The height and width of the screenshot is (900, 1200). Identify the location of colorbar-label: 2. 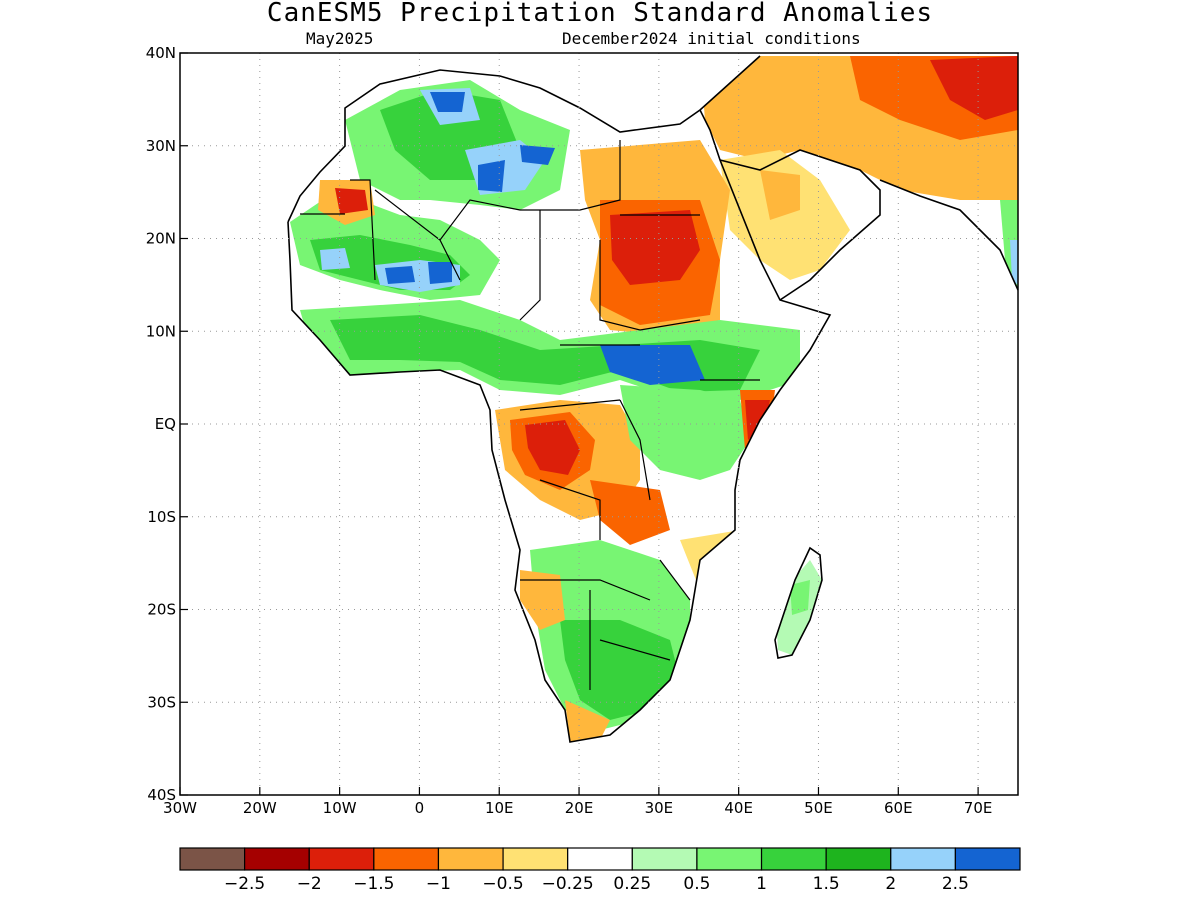
(890, 884).